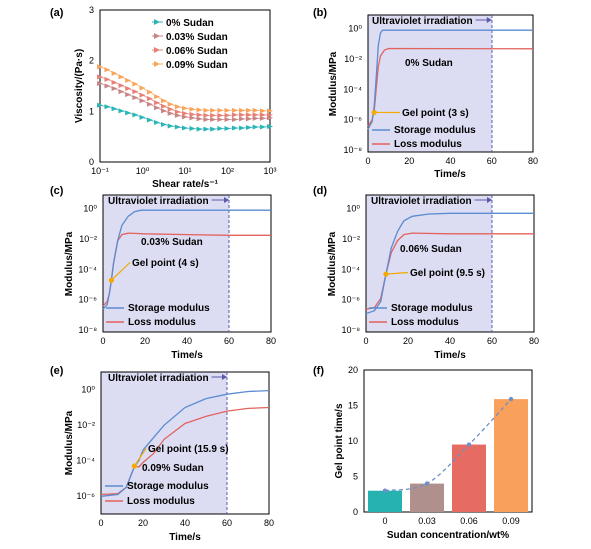  I want to click on panel-c-xtick-4: 80, so click(271, 341).